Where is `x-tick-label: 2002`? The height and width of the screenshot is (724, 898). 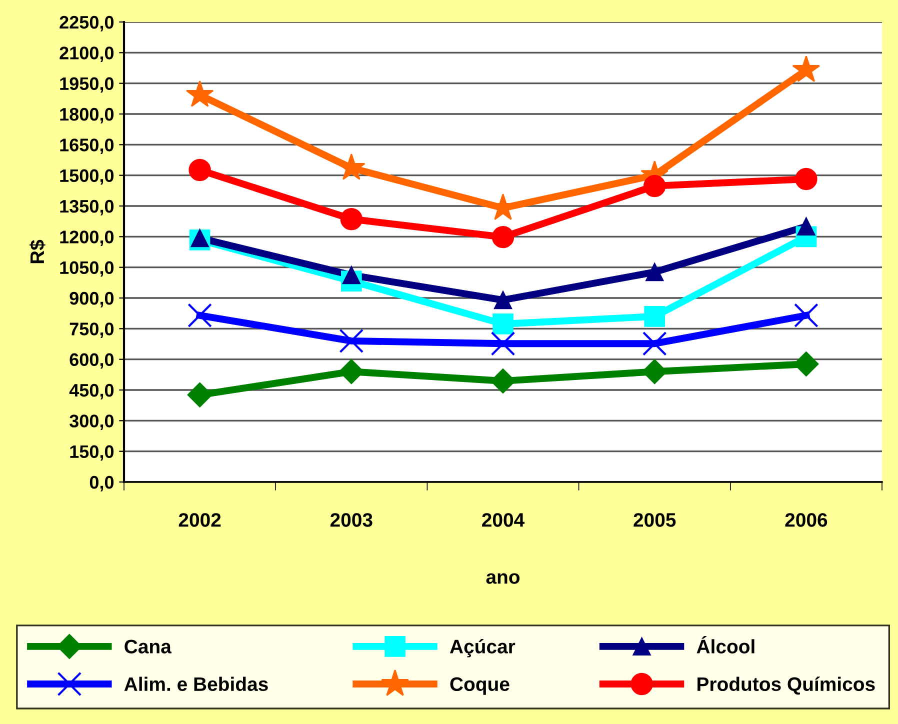
x-tick-label: 2002 is located at coordinates (199, 520).